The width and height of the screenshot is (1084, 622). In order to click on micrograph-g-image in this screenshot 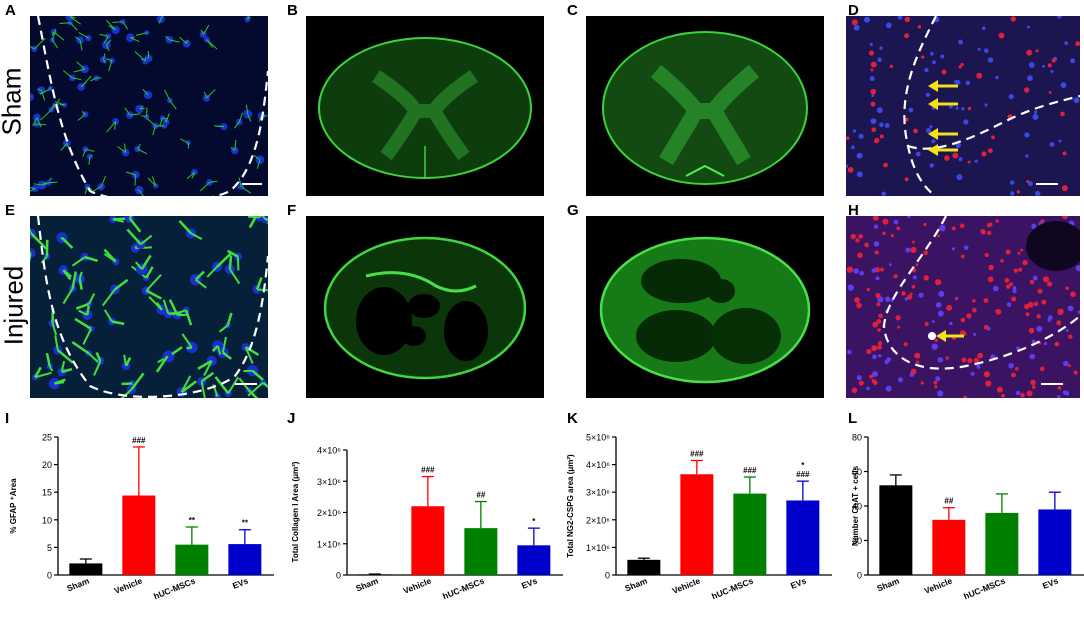, I will do `click(705, 310)`.